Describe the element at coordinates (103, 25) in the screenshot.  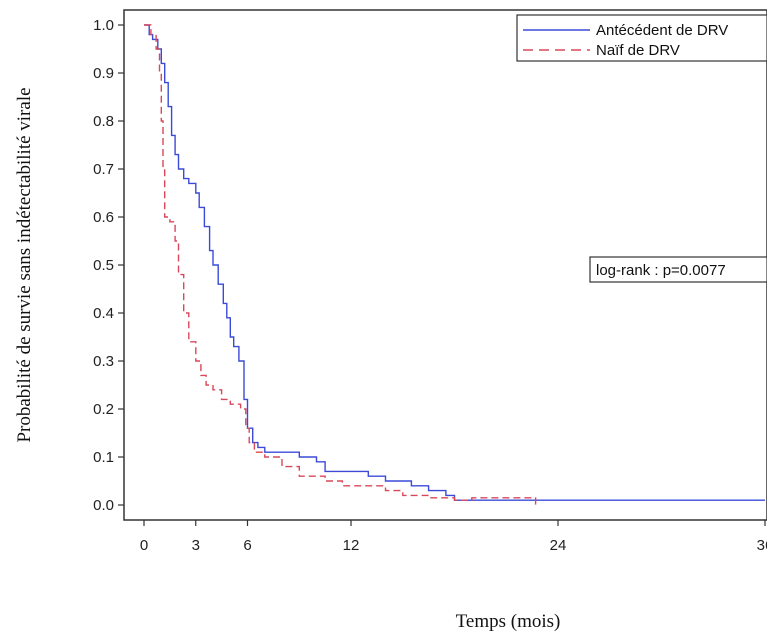
I see `y-tick-label: 1.0` at that location.